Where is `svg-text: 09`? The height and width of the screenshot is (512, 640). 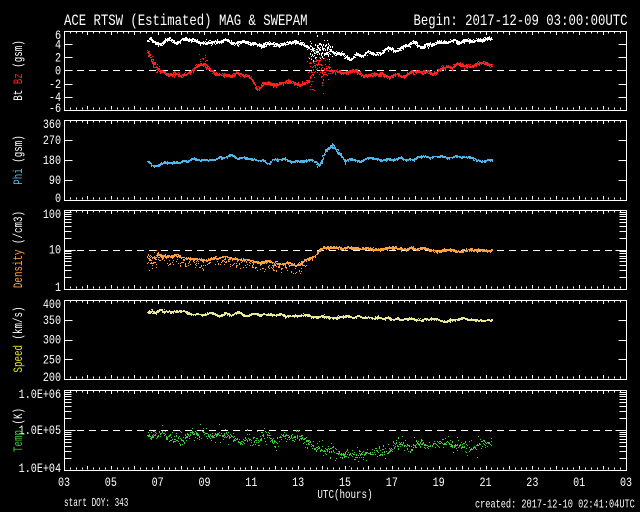 svg-text: 09 is located at coordinates (204, 483).